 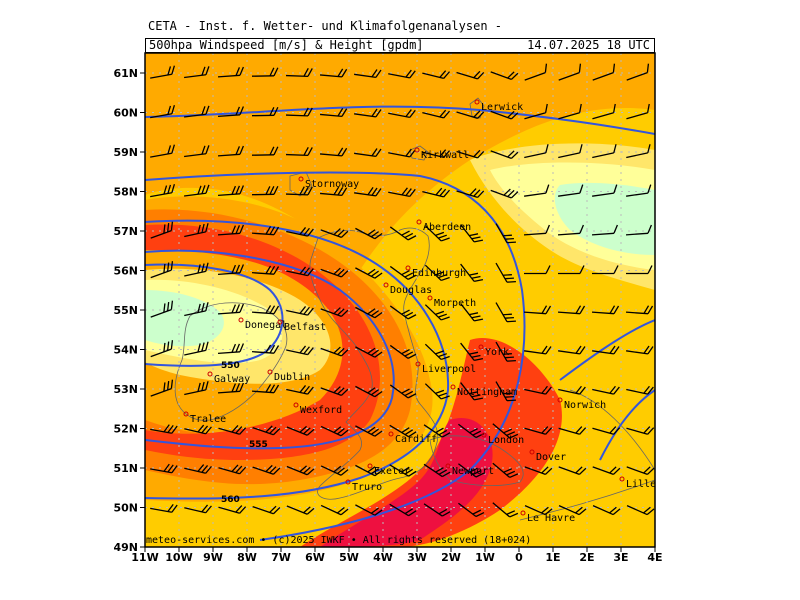 What do you see at coordinates (125, 73) in the screenshot?
I see `lat-label-61N: 61N` at bounding box center [125, 73].